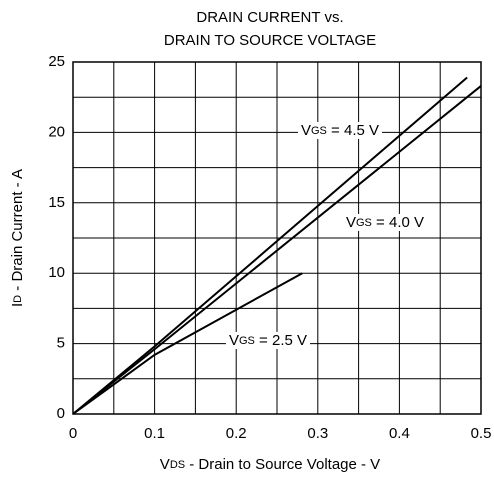 Image resolution: width=494 pixels, height=479 pixels. I want to click on y-tick-label: 5, so click(61, 343).